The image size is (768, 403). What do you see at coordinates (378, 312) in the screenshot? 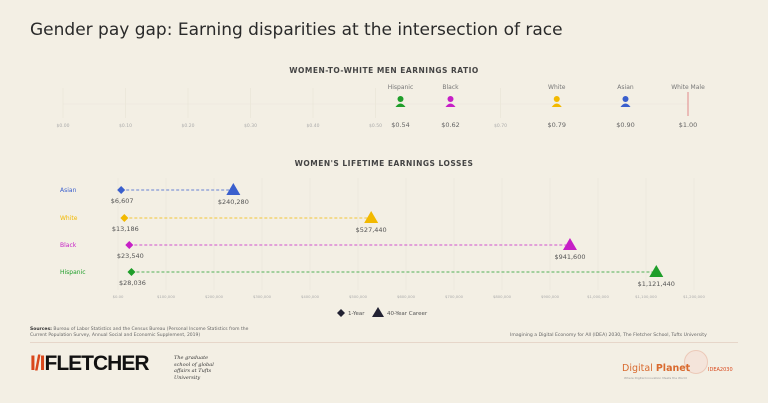
I see `legend-triangle-icon` at bounding box center [378, 312].